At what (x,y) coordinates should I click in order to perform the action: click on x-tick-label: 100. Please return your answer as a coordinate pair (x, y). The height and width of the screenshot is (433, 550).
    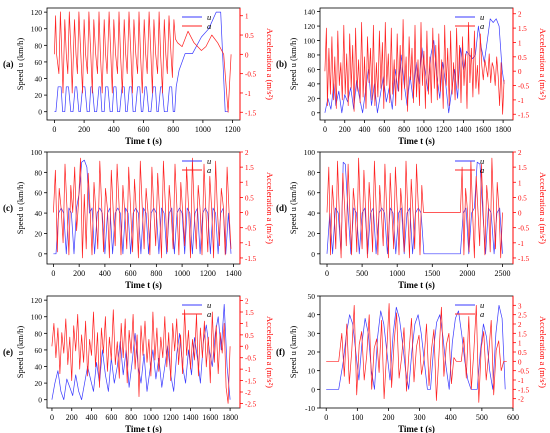
    Looking at the image, I should click on (357, 417).